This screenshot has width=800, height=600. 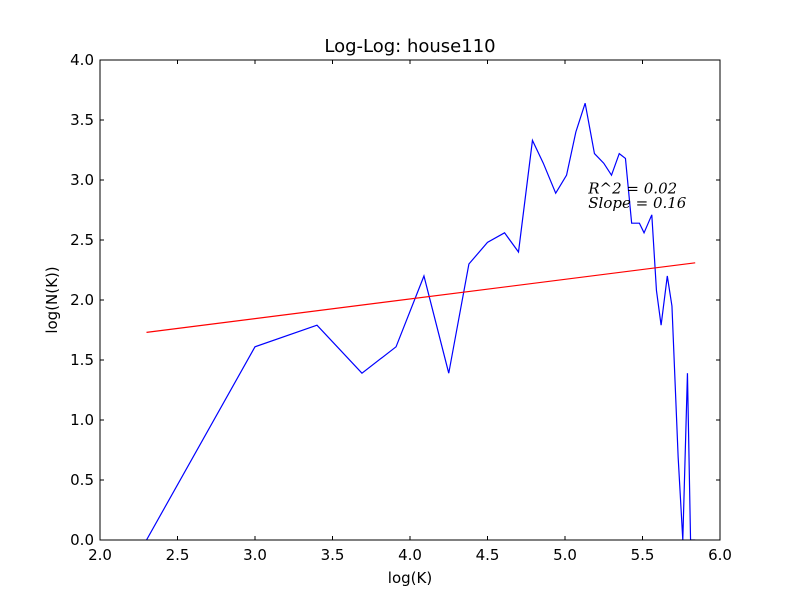 I want to click on r-squared-annotation: R^2 = 0.02, so click(x=632, y=188).